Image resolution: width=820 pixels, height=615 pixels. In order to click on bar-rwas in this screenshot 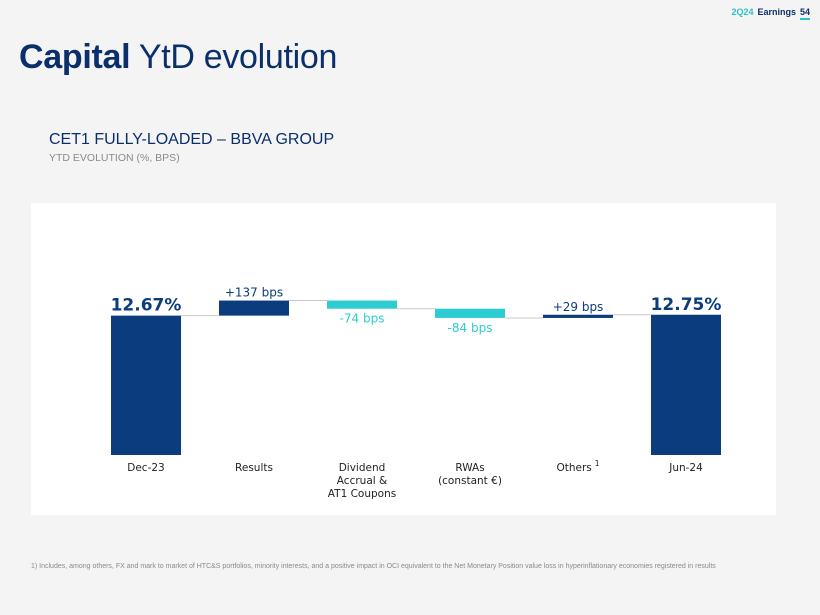, I will do `click(470, 313)`.